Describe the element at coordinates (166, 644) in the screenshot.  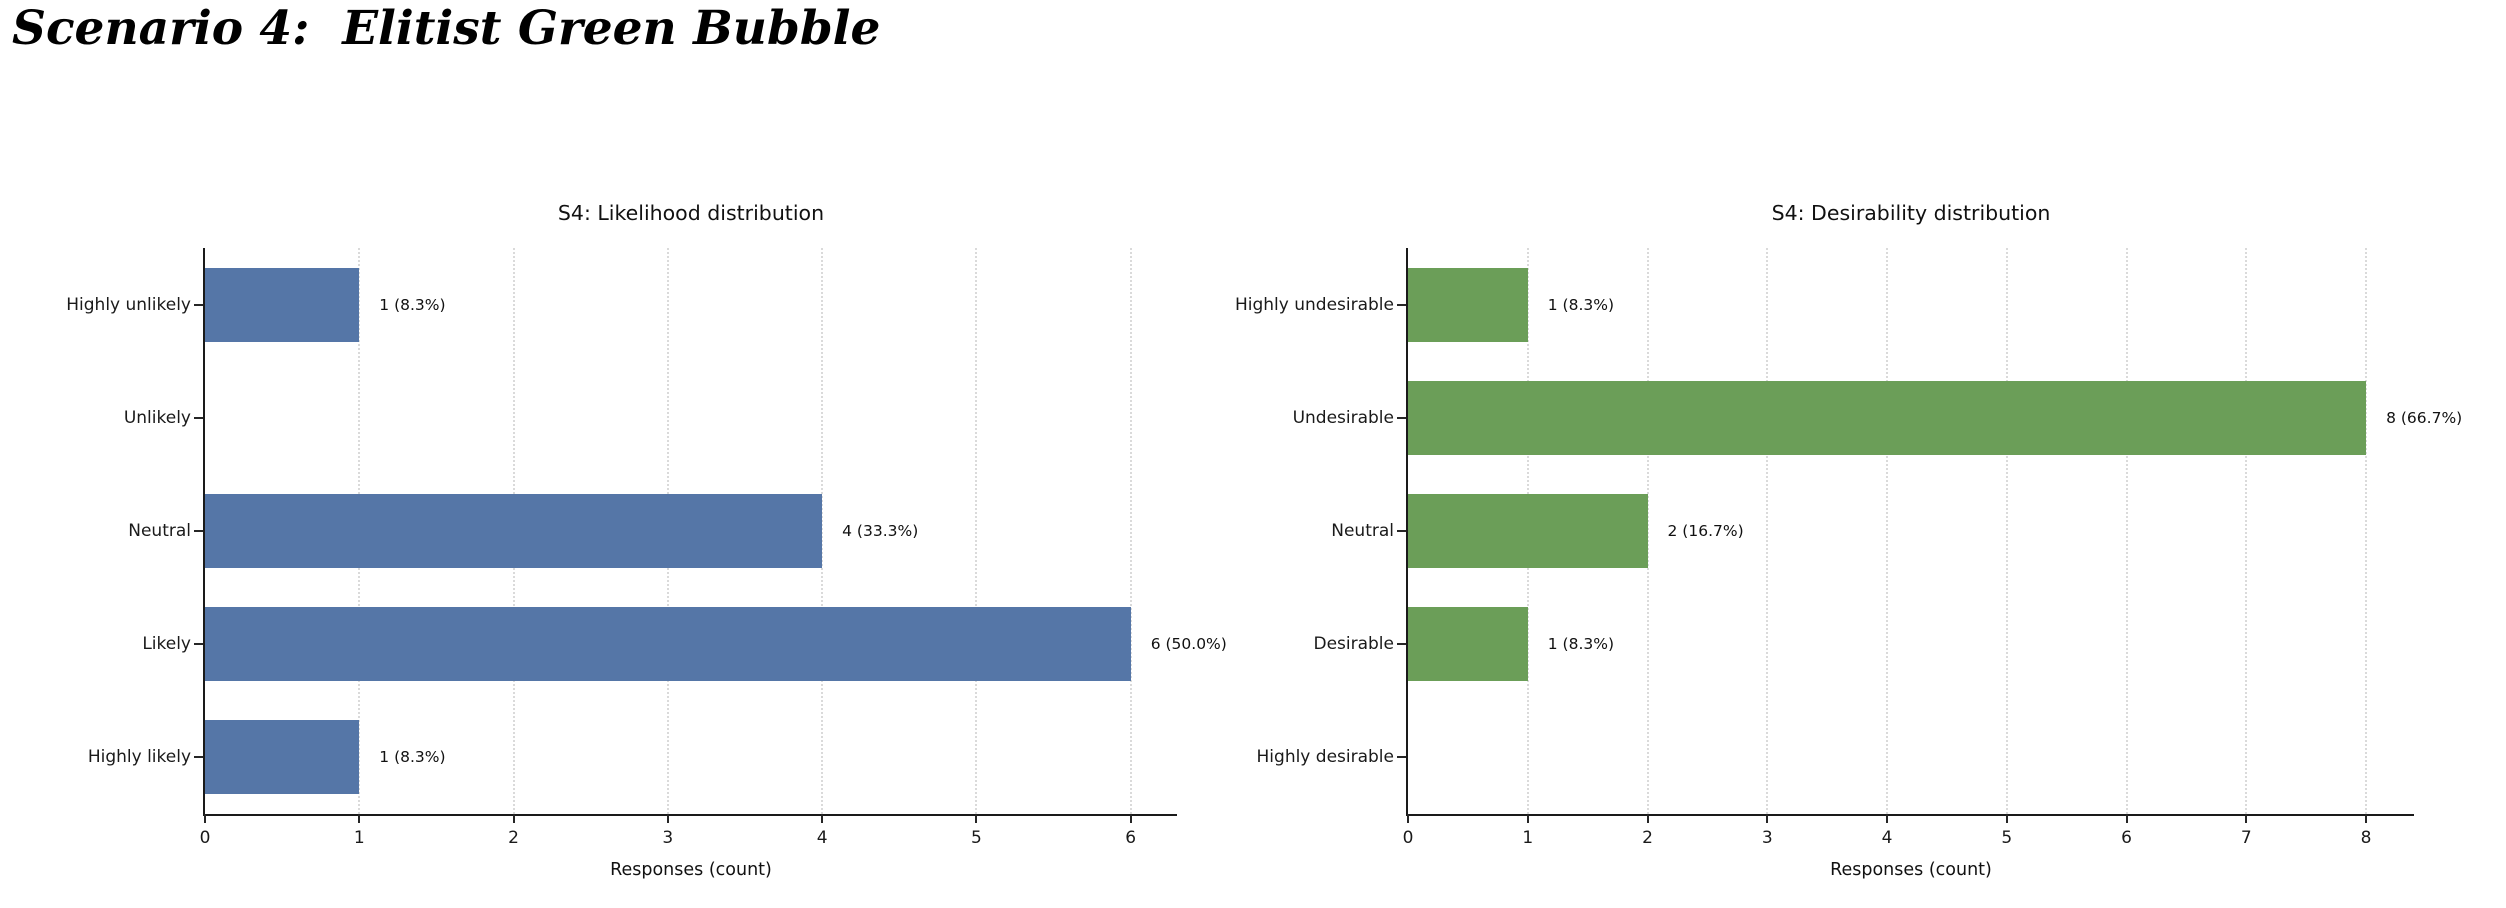
I see `category-label-likely: Likely` at that location.